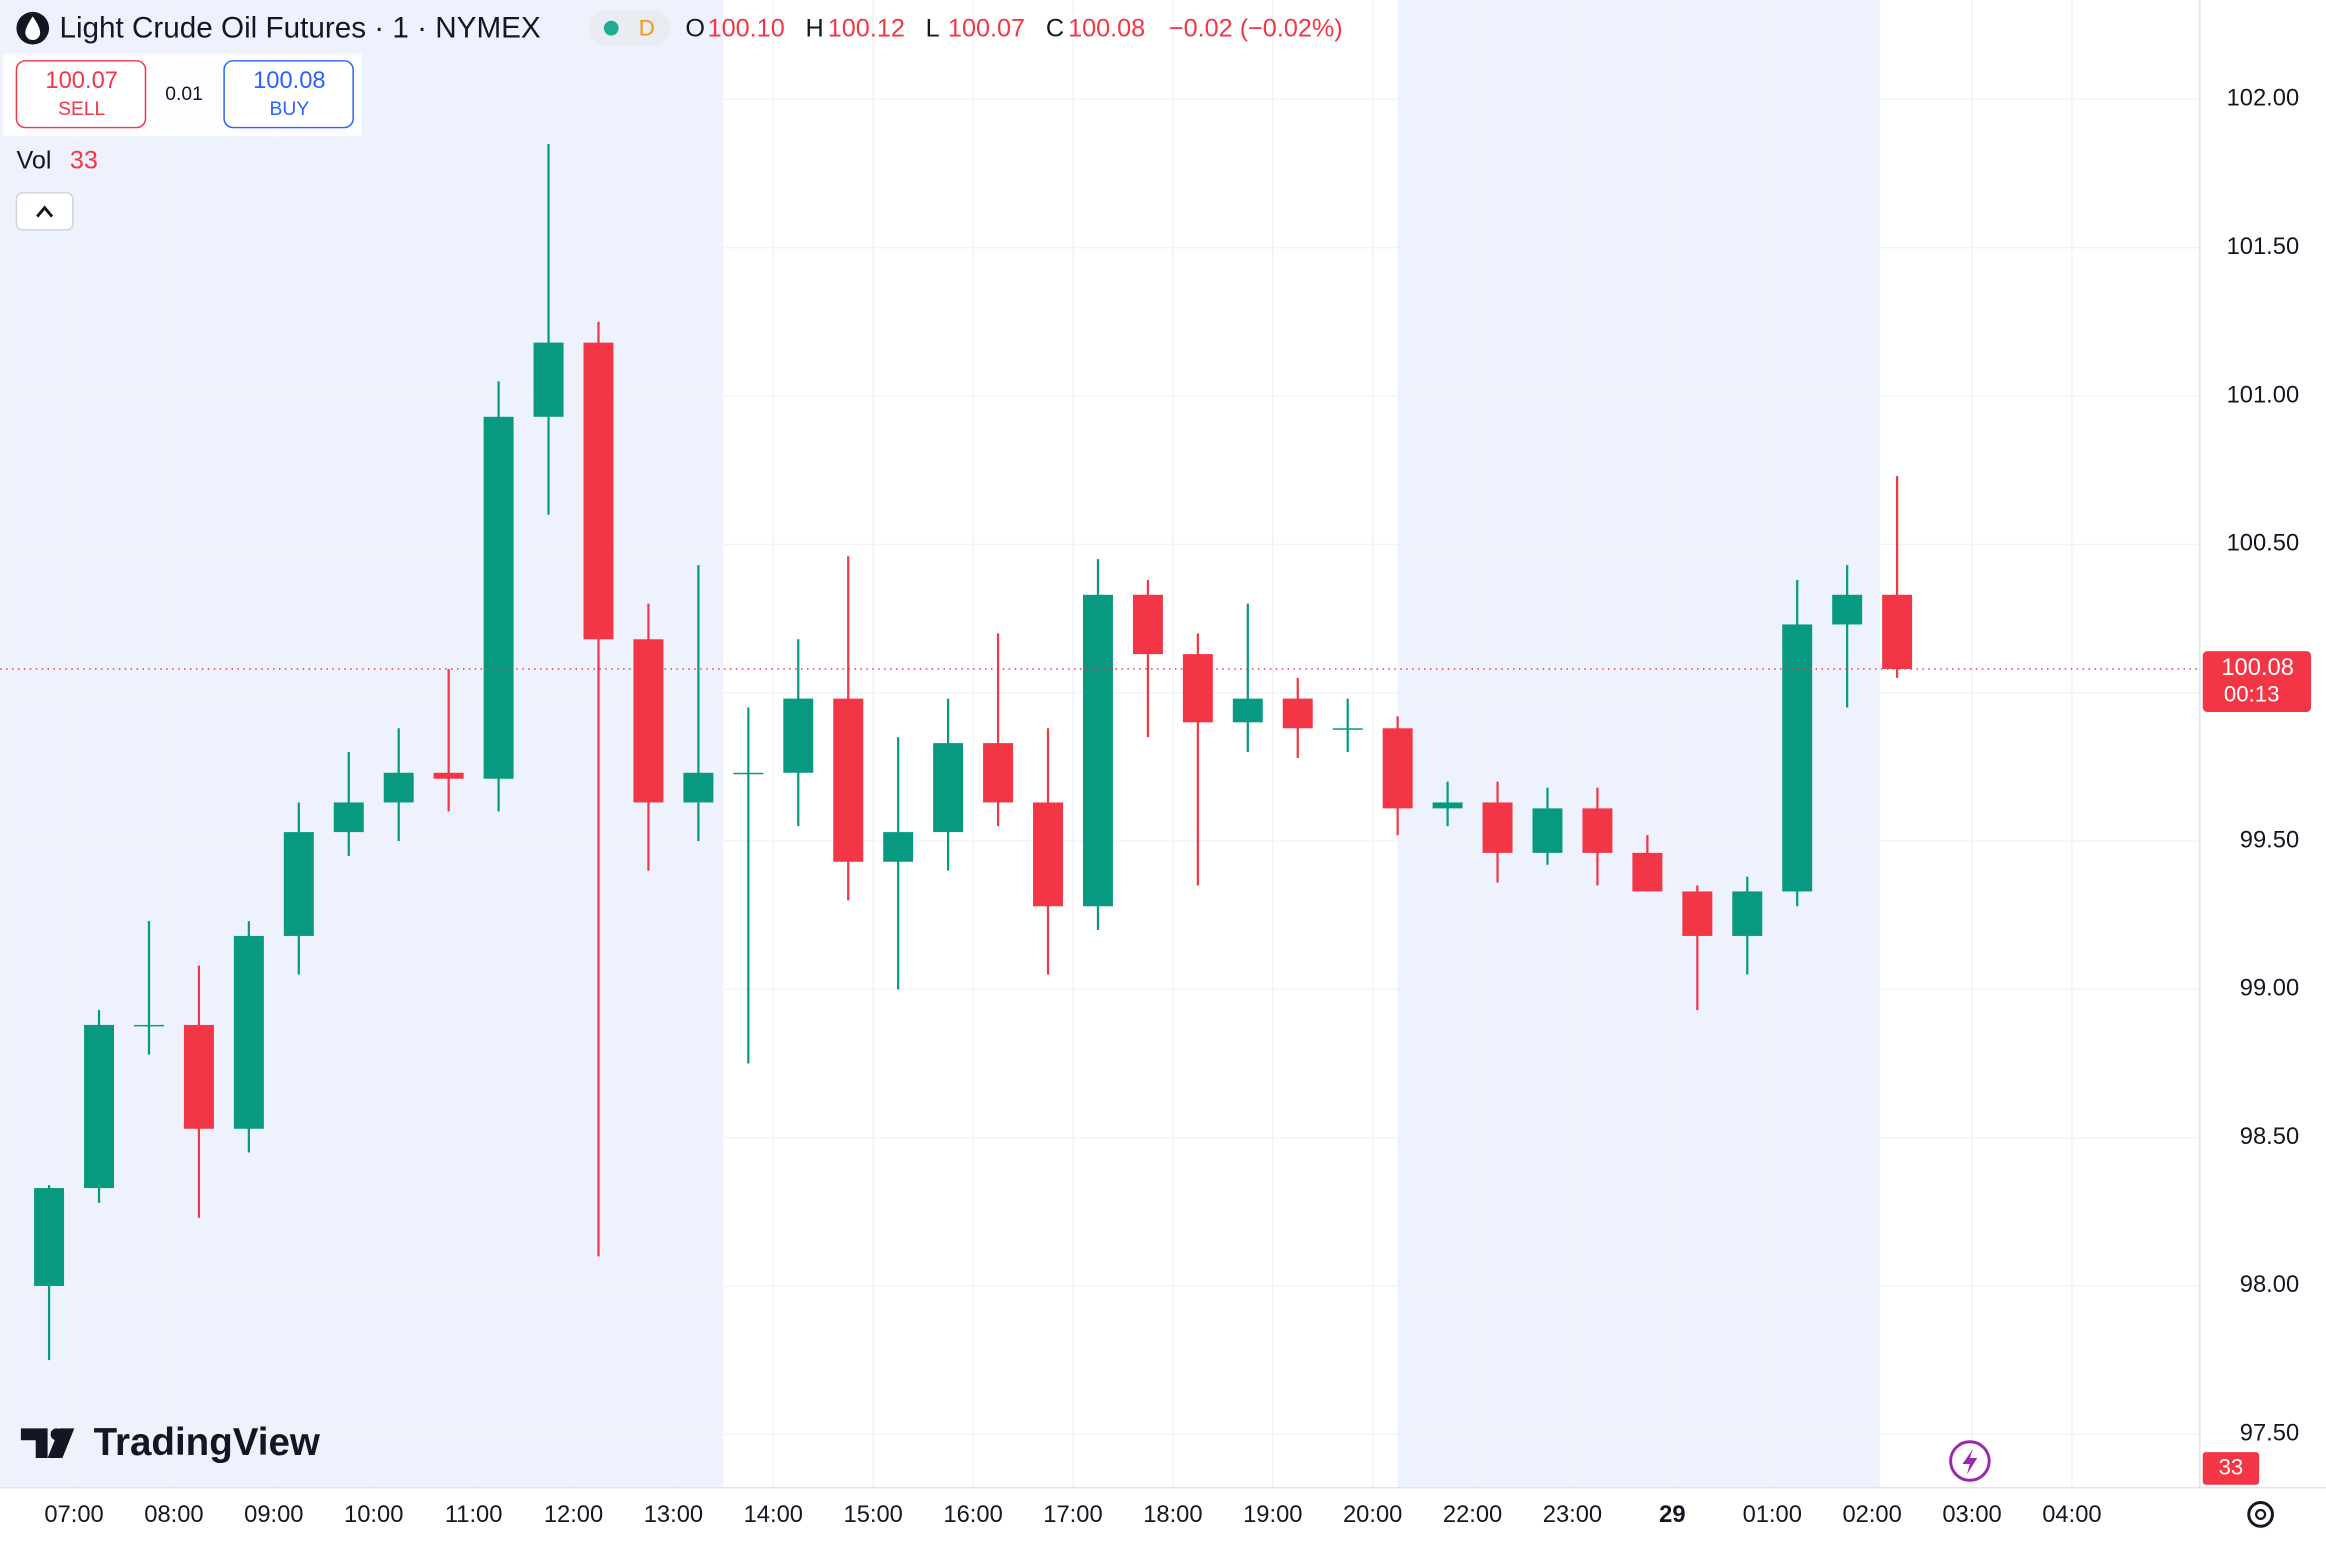 The width and height of the screenshot is (2326, 1550). What do you see at coordinates (1106, 28) in the screenshot?
I see `ohlc-value: 100.08` at bounding box center [1106, 28].